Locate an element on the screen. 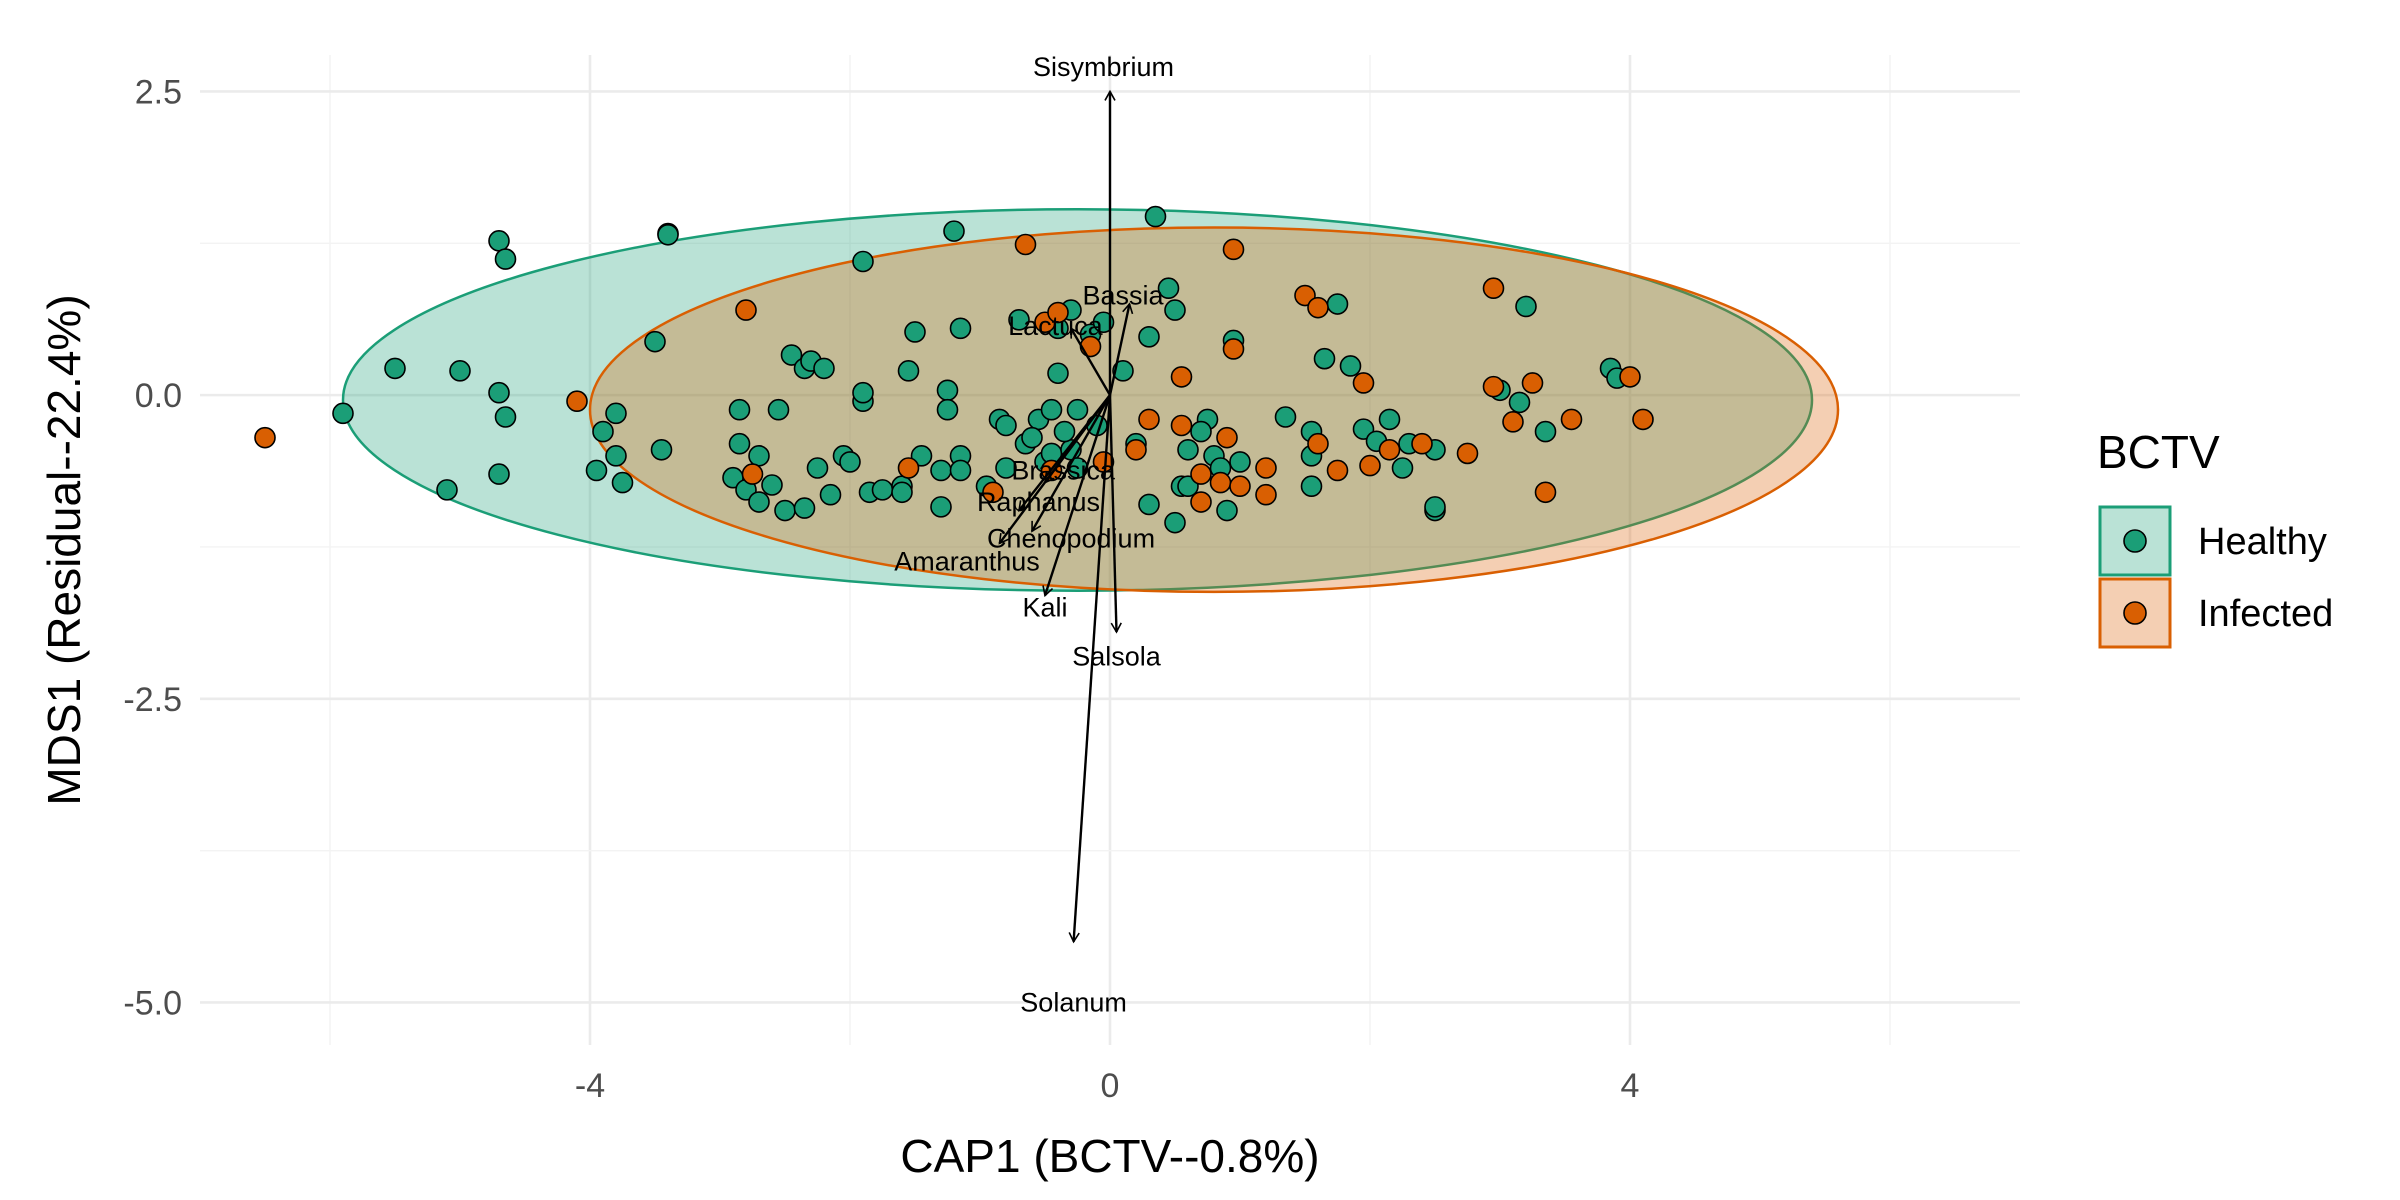 The height and width of the screenshot is (1200, 2400). y-tick-label: -2.5 is located at coordinates (152, 700).